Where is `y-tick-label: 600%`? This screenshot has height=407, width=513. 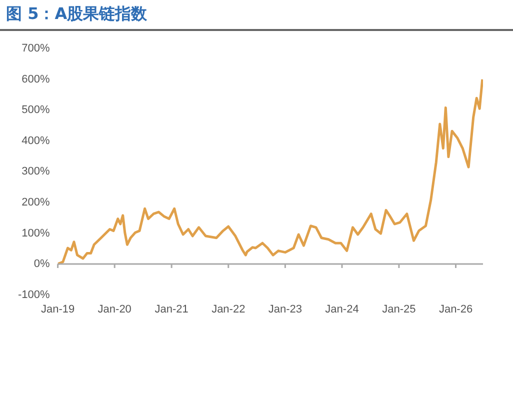 y-tick-label: 600% is located at coordinates (36, 79).